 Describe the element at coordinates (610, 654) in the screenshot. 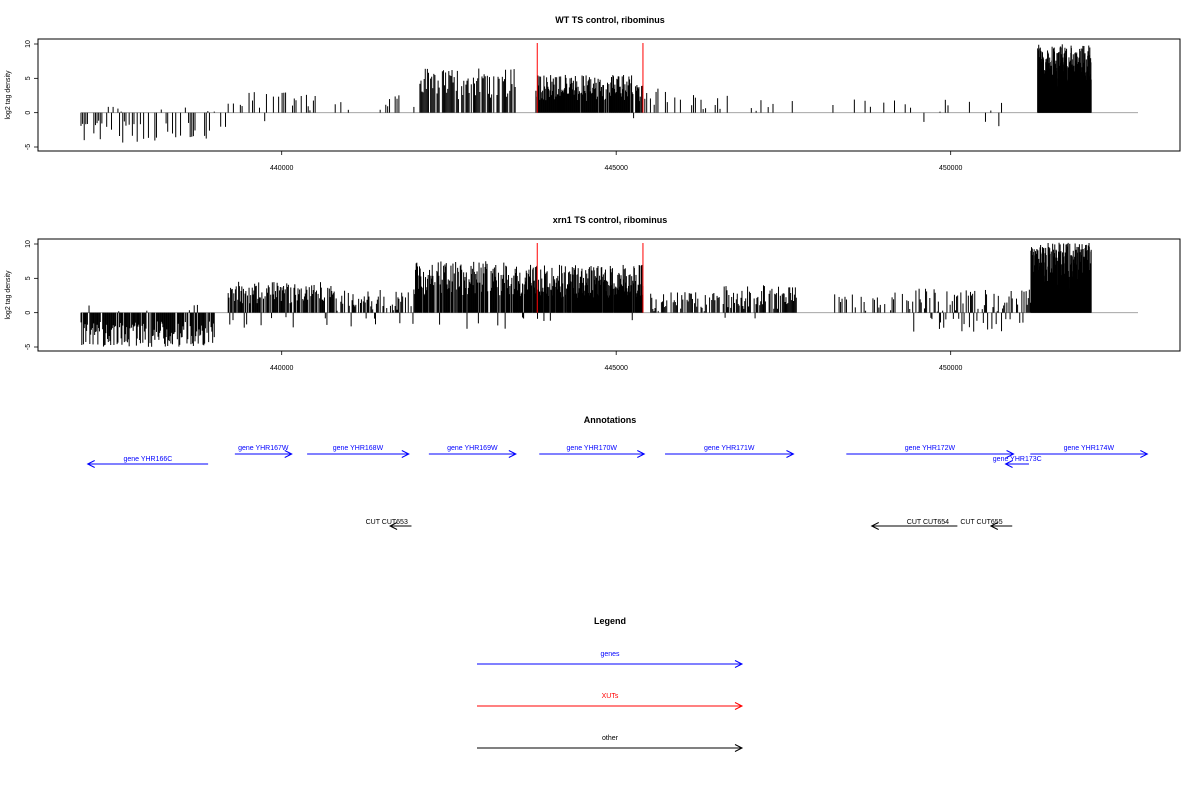

I see `legend-item-label: genes` at that location.